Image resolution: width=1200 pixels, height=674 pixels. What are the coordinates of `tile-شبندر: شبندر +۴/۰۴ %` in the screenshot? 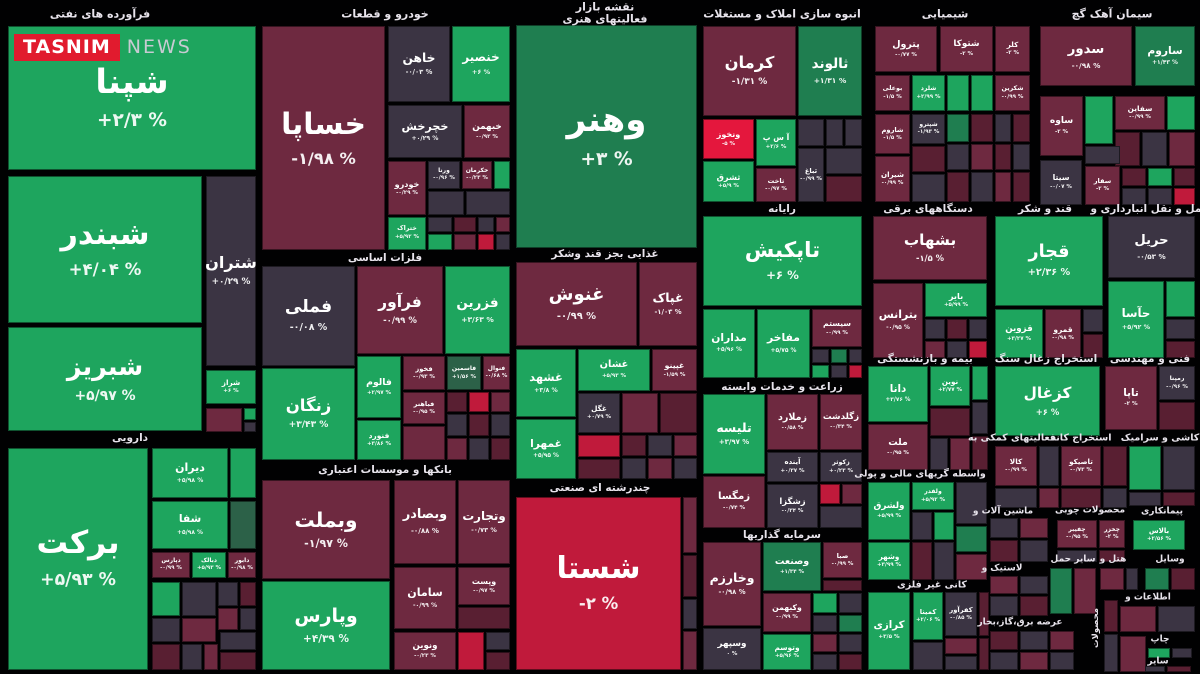 It's located at (105, 249).